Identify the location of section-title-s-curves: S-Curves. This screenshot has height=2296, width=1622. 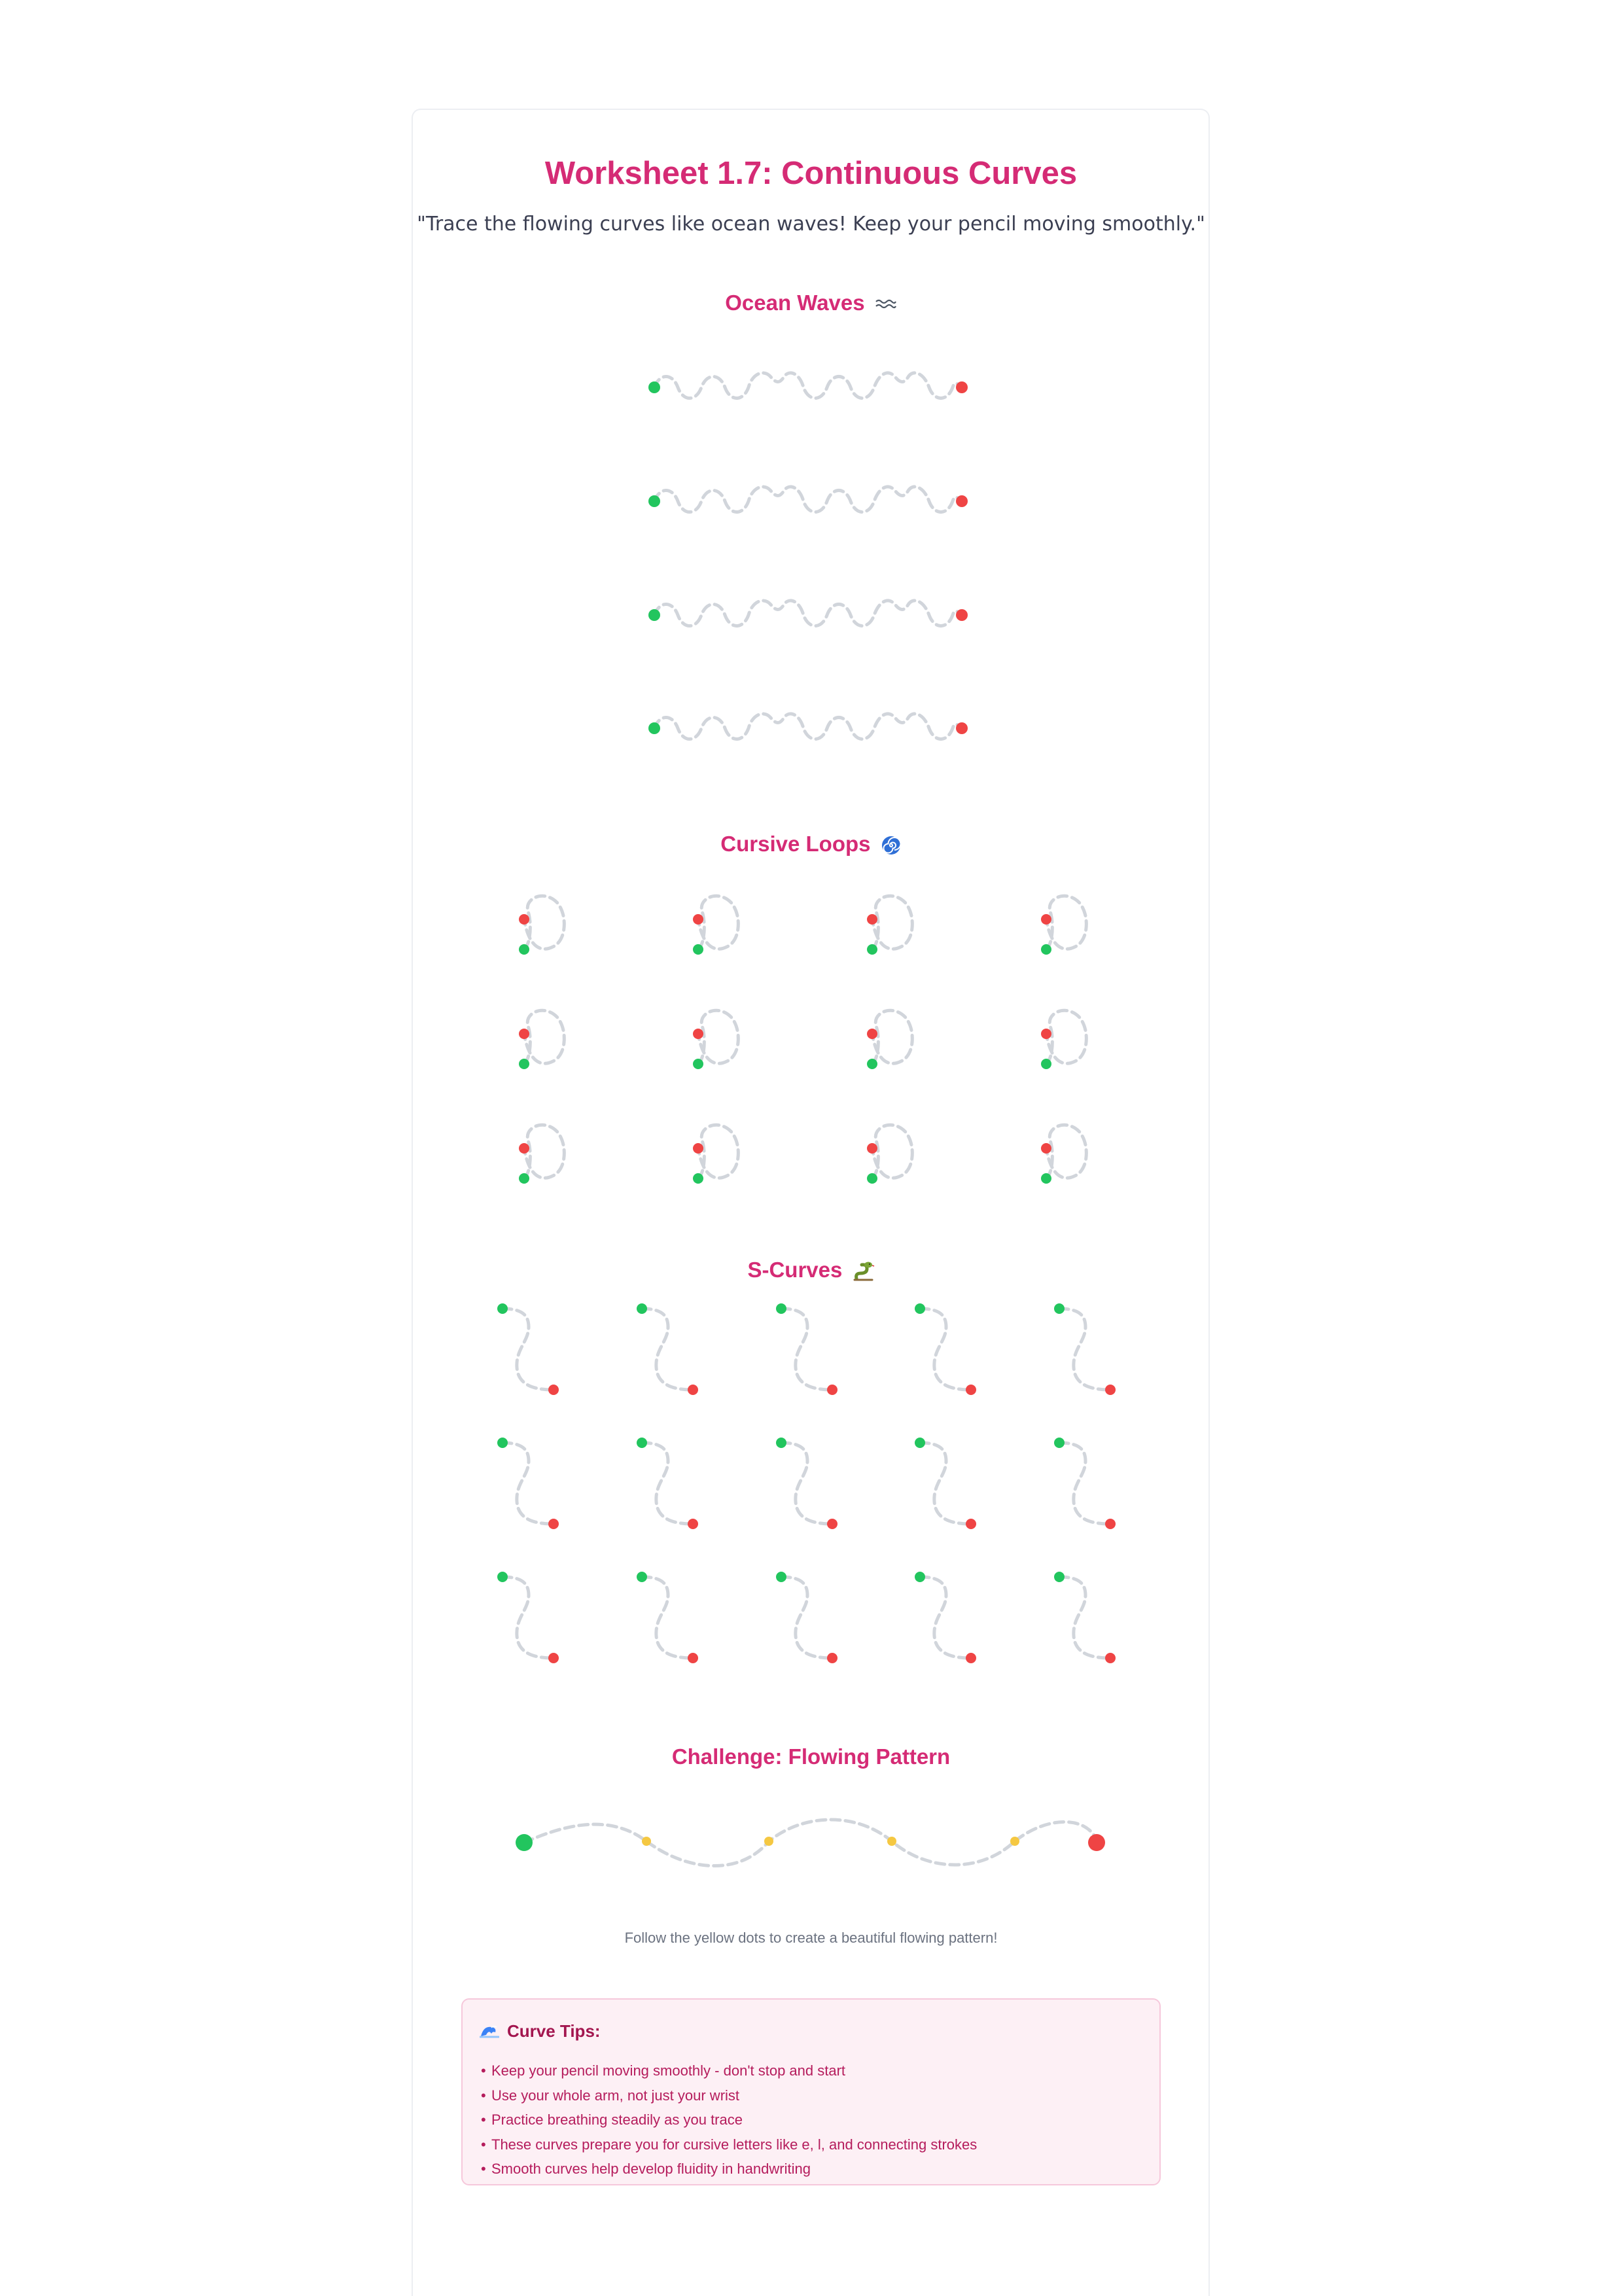
(811, 1270).